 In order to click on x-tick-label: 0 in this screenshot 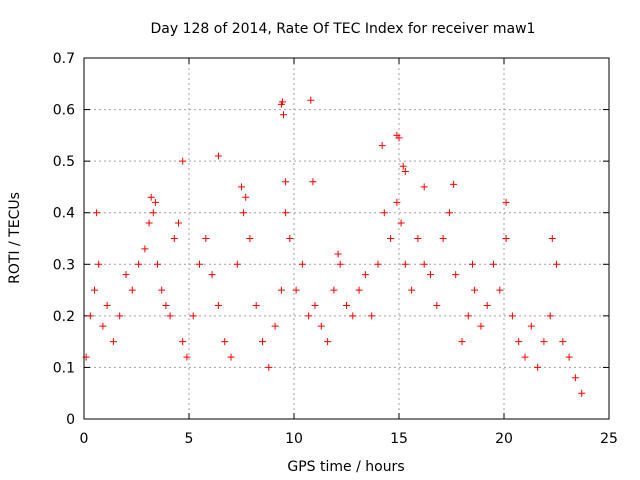, I will do `click(84, 439)`.